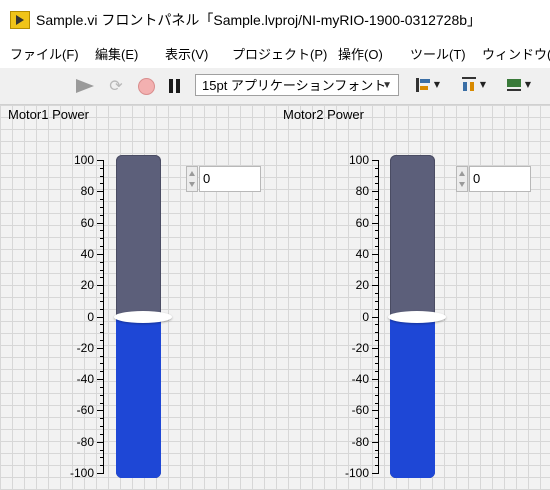 The width and height of the screenshot is (550, 490). What do you see at coordinates (412, 397) in the screenshot?
I see `slide-fill-motor2` at bounding box center [412, 397].